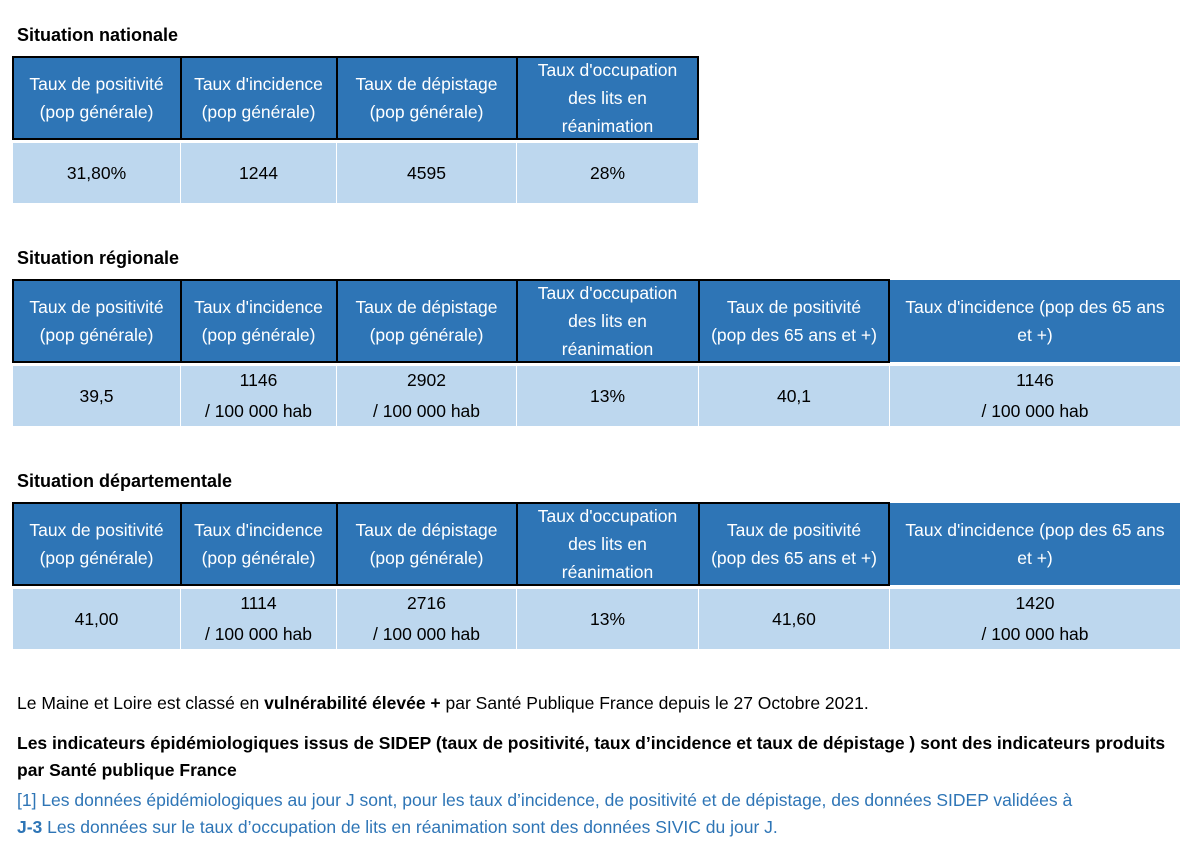 The image size is (1200, 855). Describe the element at coordinates (96, 396) in the screenshot. I see `regional-value-1: 39,5` at that location.